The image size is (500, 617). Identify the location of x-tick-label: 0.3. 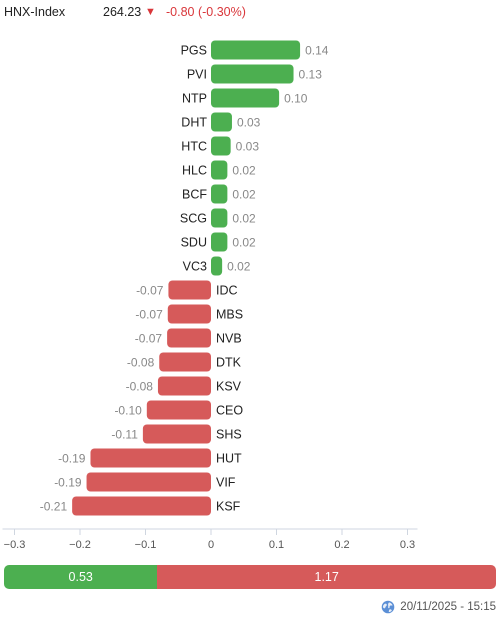
(407, 545).